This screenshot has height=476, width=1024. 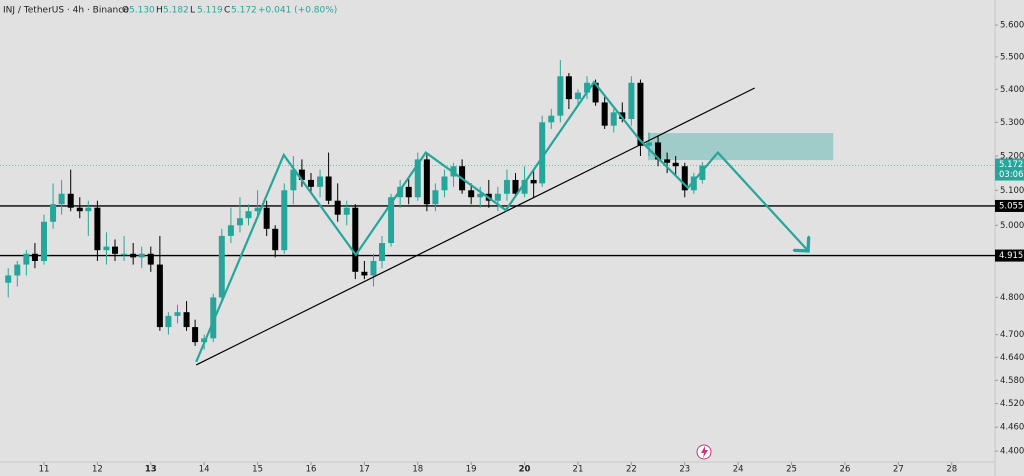 What do you see at coordinates (297, 11) in the screenshot?
I see `change: +0.041 (+0.80%)` at bounding box center [297, 11].